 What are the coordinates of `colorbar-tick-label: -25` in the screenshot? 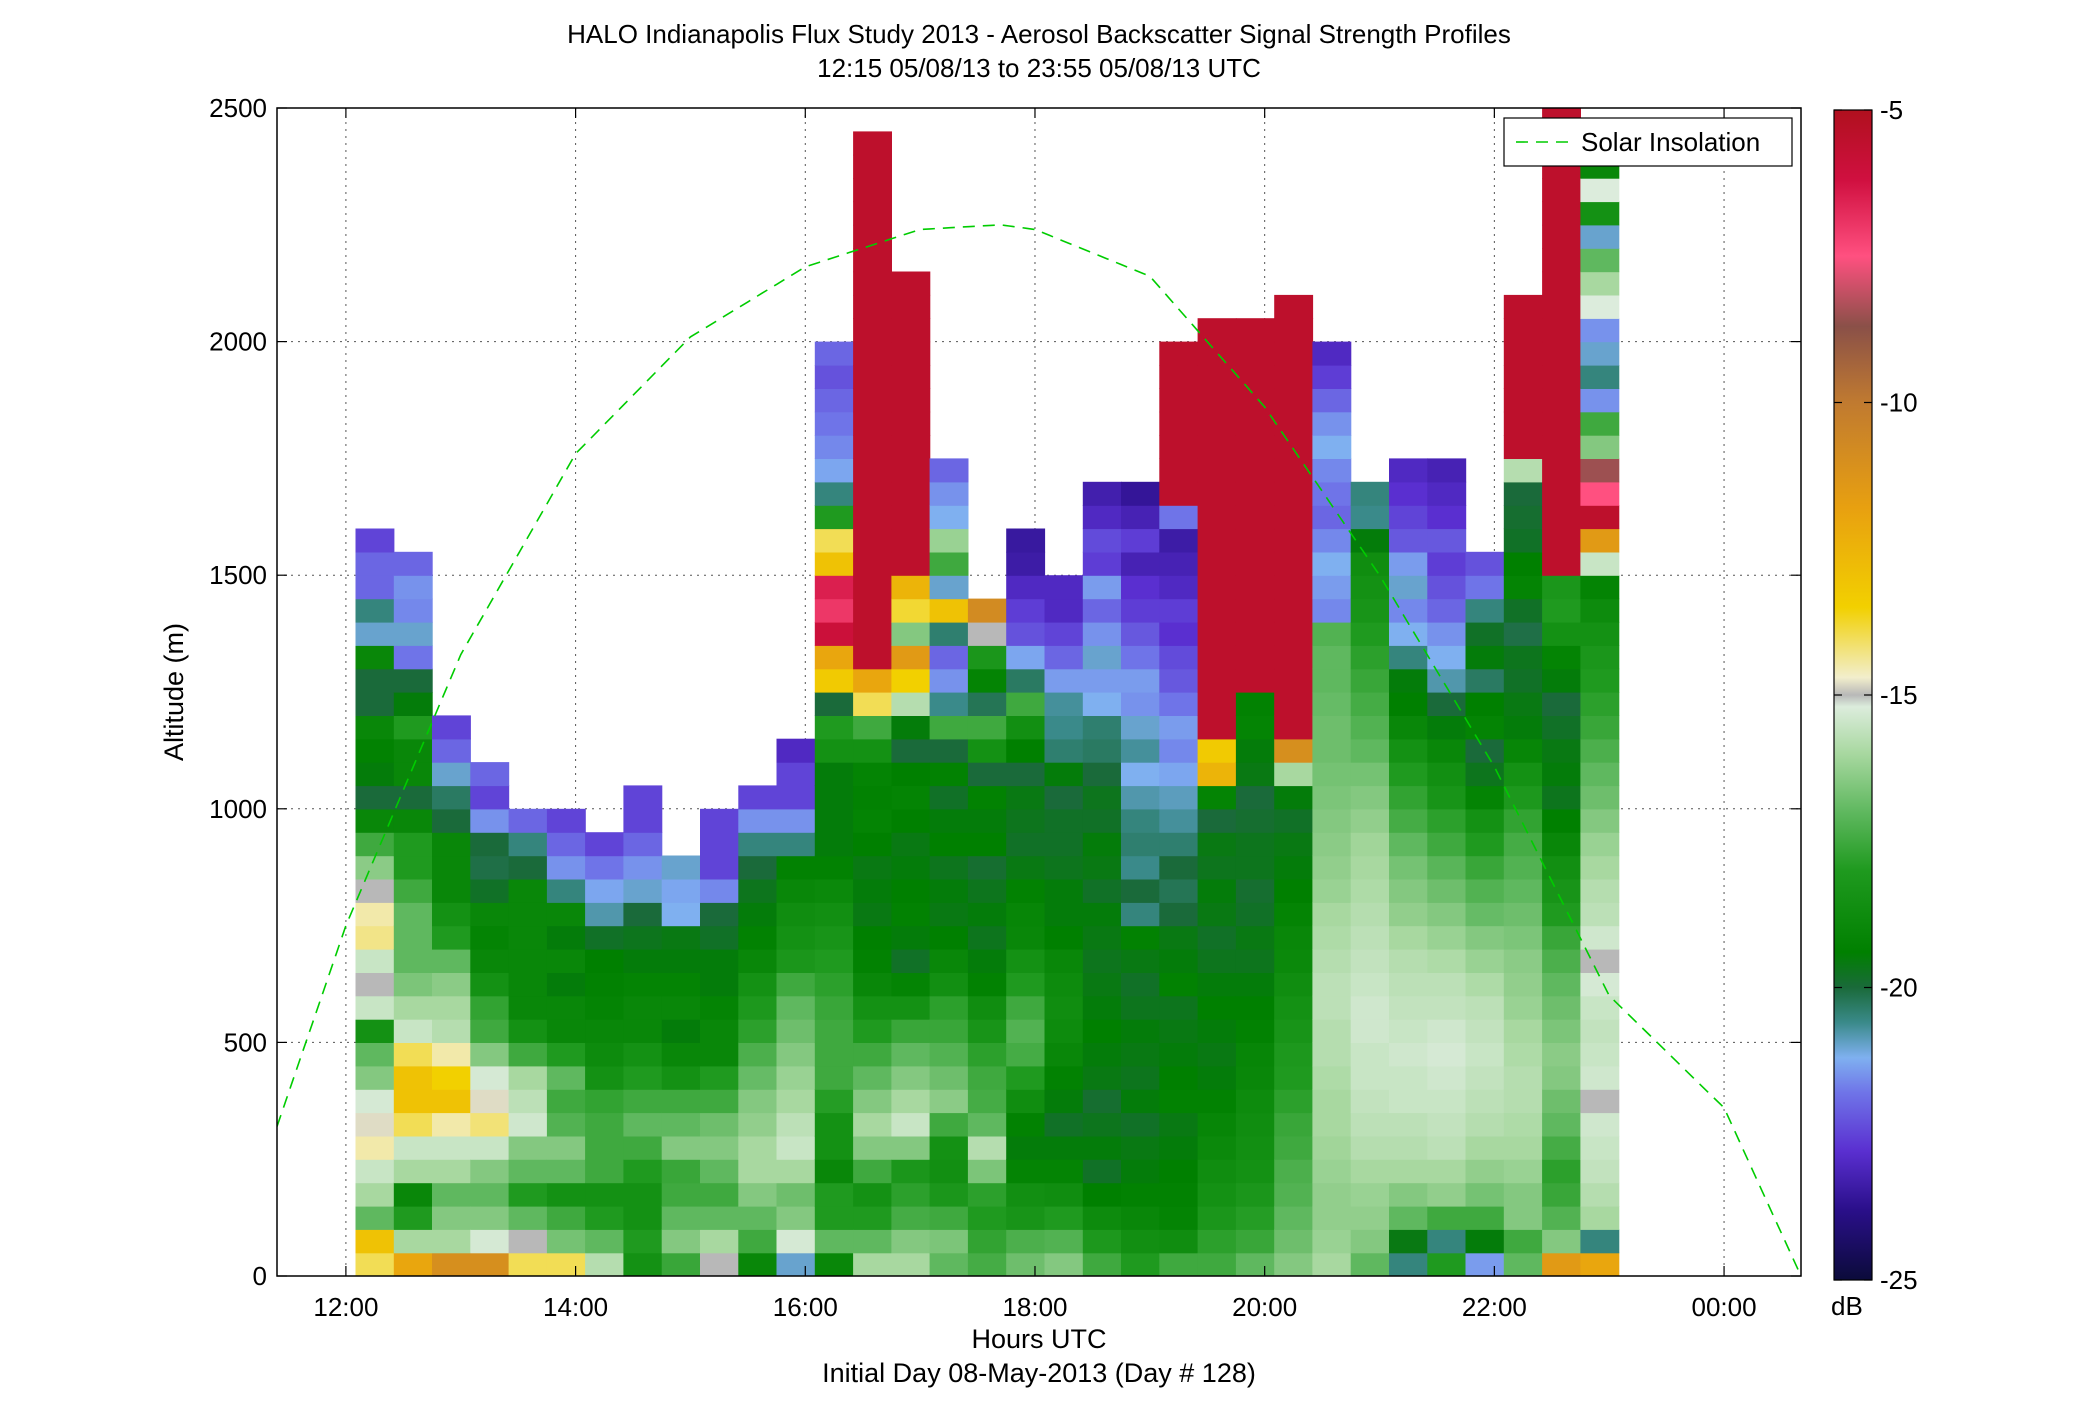 It's located at (1899, 1280).